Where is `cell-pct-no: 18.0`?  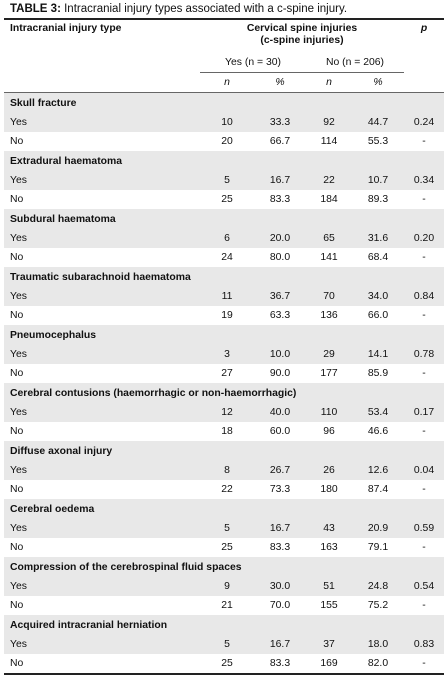
cell-pct-no: 18.0 is located at coordinates (378, 644).